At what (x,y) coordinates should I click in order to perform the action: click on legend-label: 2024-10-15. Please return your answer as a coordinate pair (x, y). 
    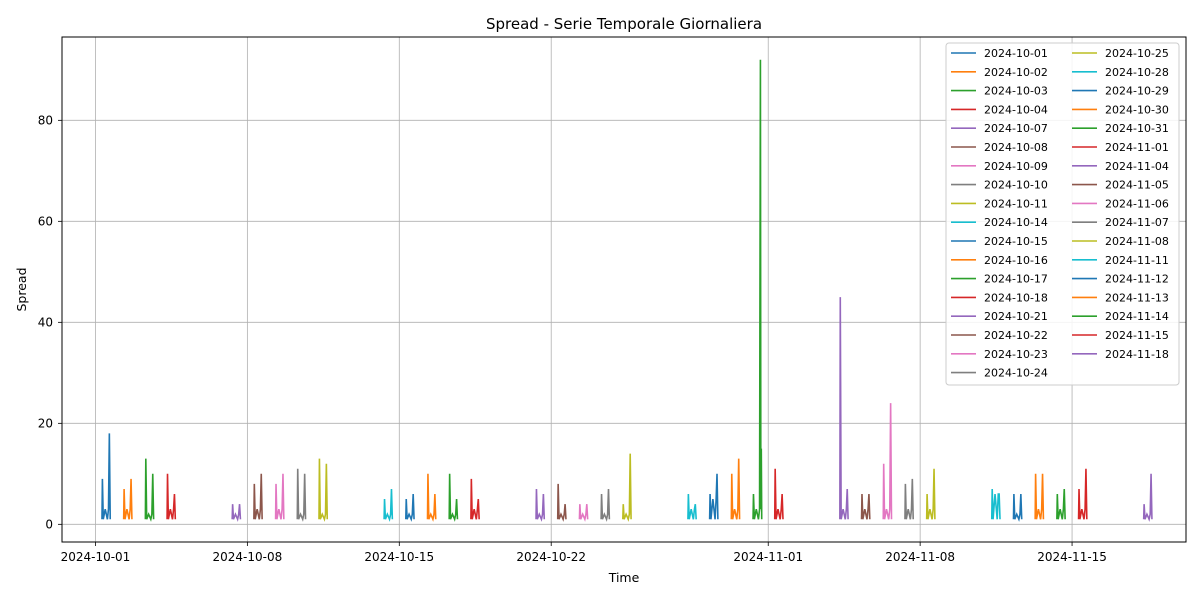
    Looking at the image, I should click on (1016, 241).